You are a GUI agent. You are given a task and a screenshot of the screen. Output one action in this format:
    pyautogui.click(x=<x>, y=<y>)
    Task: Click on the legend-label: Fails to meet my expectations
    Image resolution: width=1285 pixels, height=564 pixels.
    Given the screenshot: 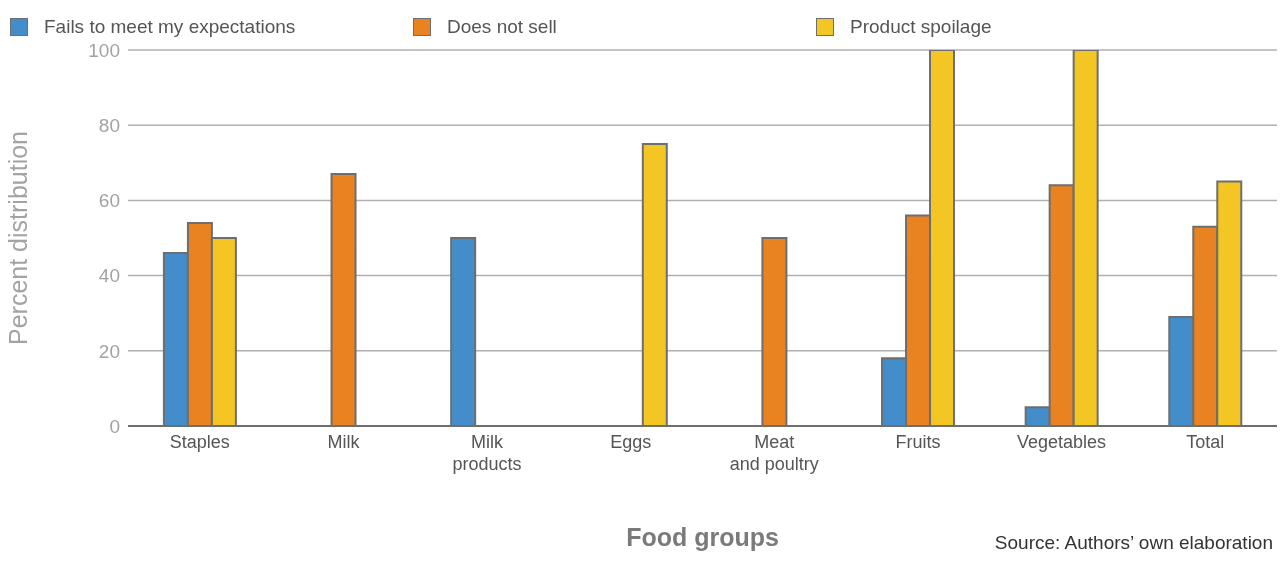 What is the action you would take?
    pyautogui.click(x=170, y=27)
    